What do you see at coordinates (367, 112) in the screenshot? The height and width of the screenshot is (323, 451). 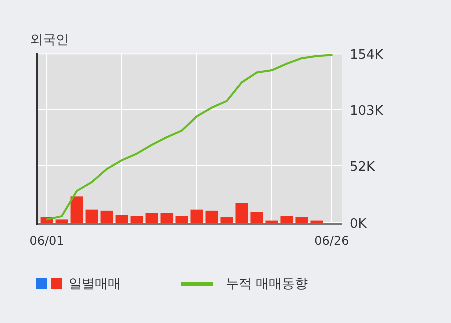 I see `y-tick-label: 103K` at bounding box center [367, 112].